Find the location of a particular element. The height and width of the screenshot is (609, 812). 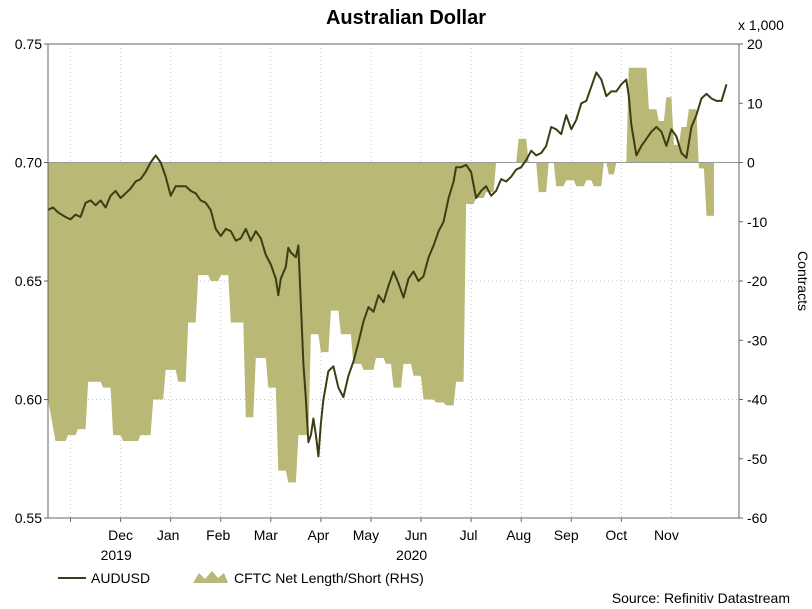

right-axis: -60 -50 -40 -30 -20 -10 0 10 20 is located at coordinates (753, 281).